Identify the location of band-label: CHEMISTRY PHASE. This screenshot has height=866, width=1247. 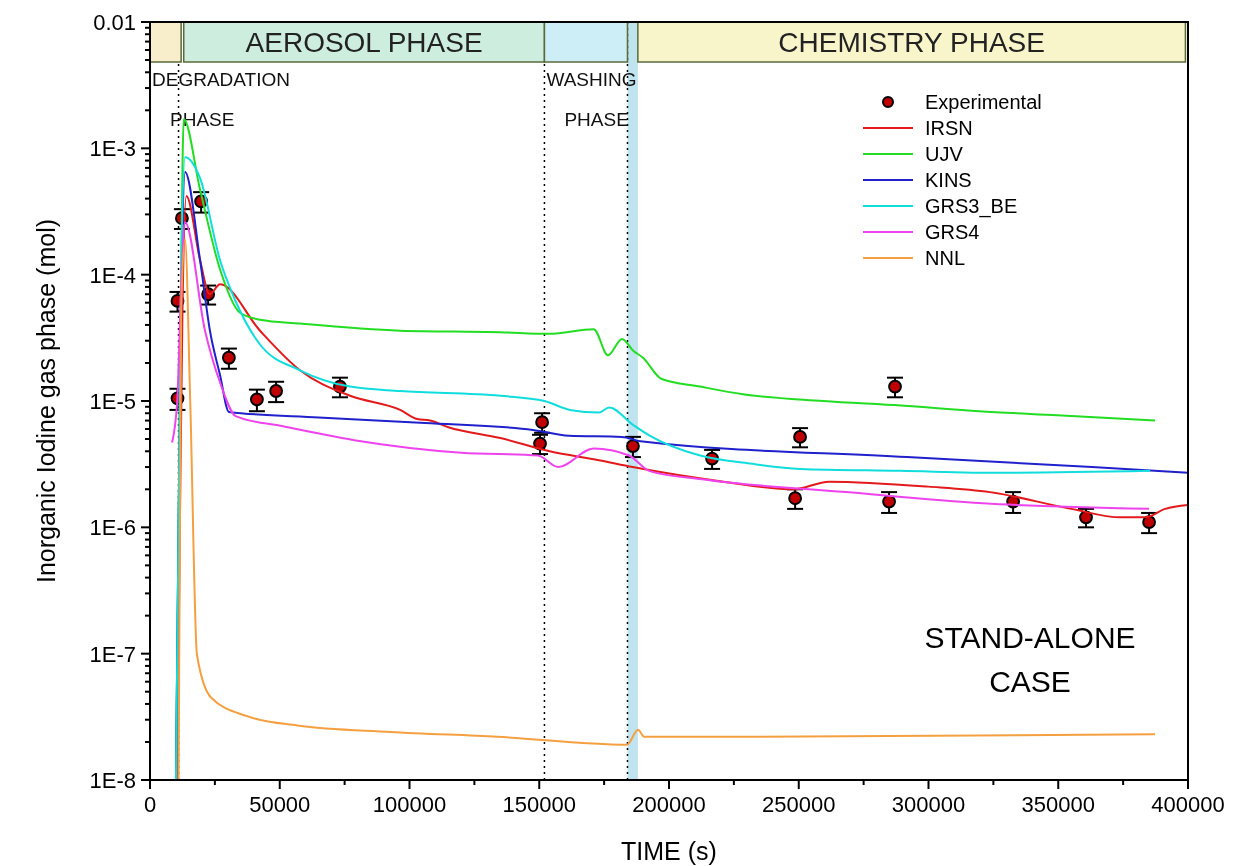
(911, 42).